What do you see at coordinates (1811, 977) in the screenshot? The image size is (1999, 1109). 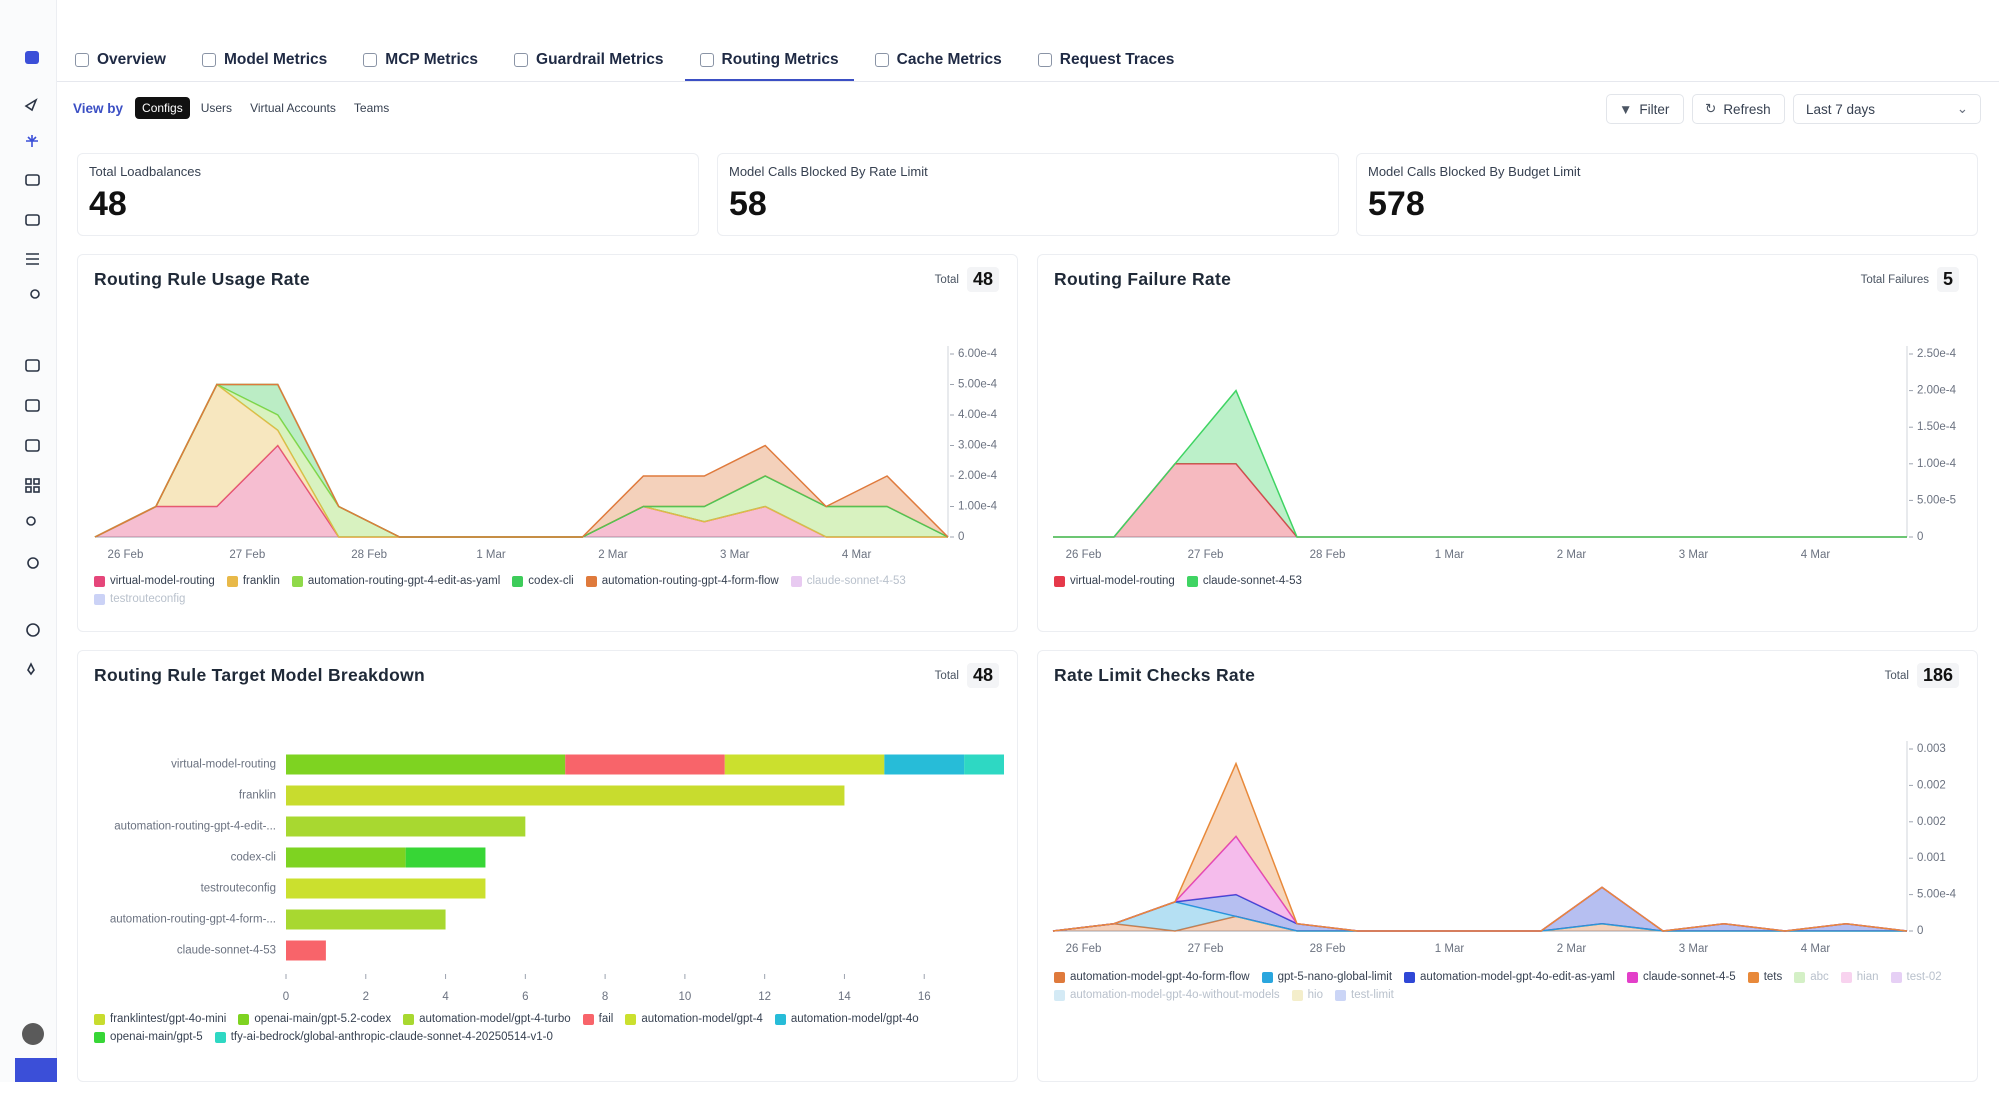 I see `legend-item: abc` at bounding box center [1811, 977].